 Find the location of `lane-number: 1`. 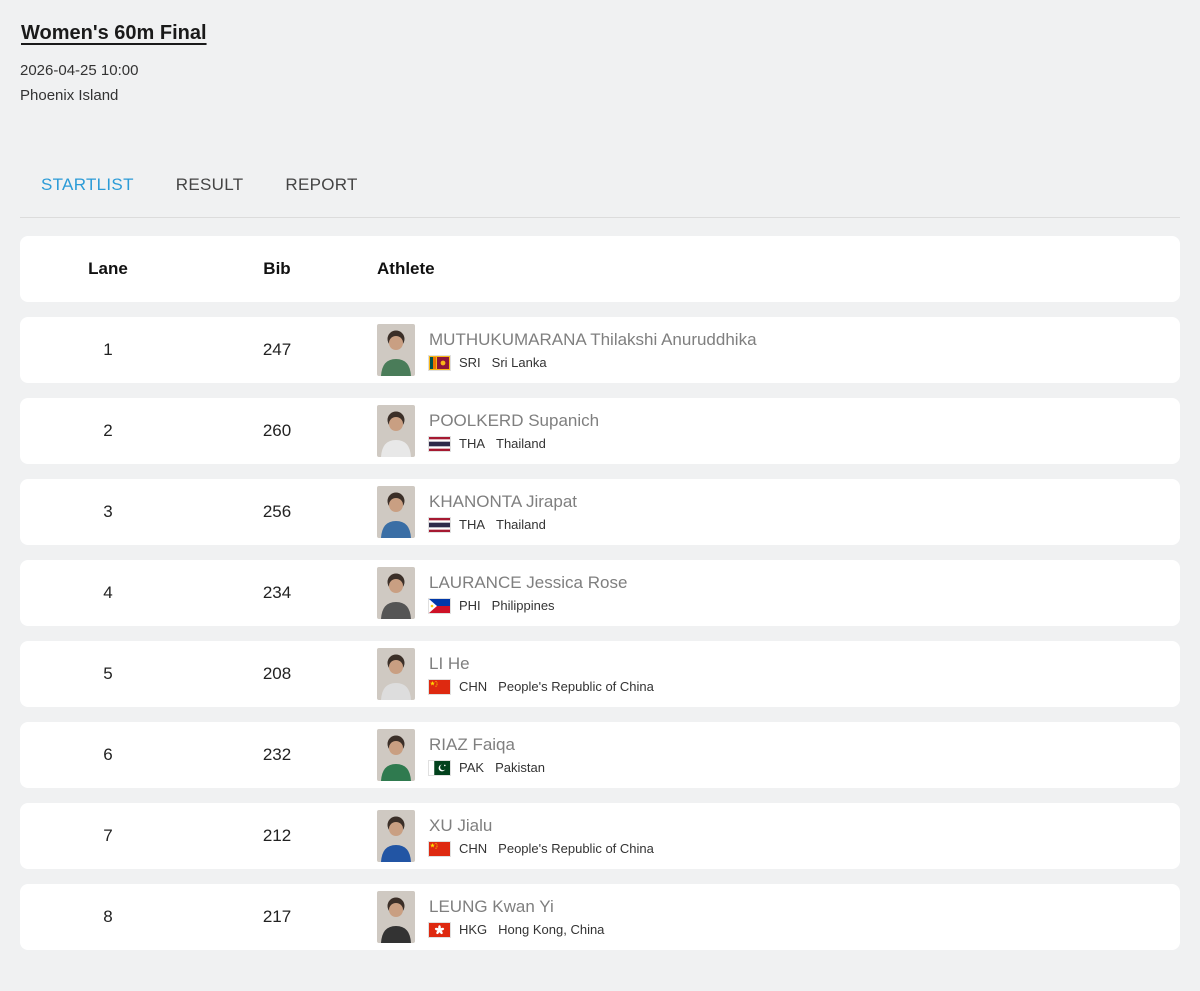

lane-number: 1 is located at coordinates (108, 349).